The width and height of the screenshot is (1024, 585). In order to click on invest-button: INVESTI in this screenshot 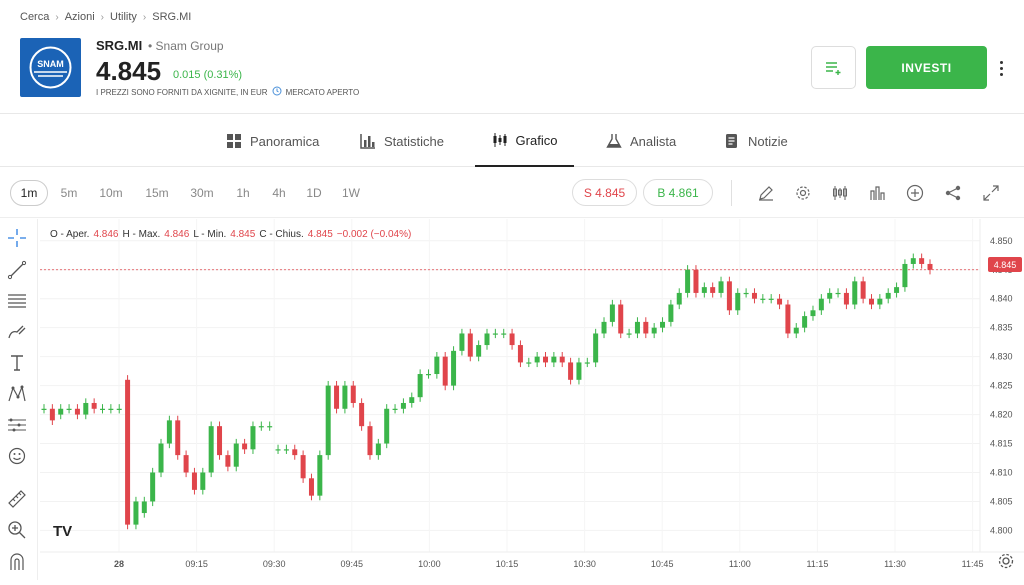, I will do `click(926, 67)`.